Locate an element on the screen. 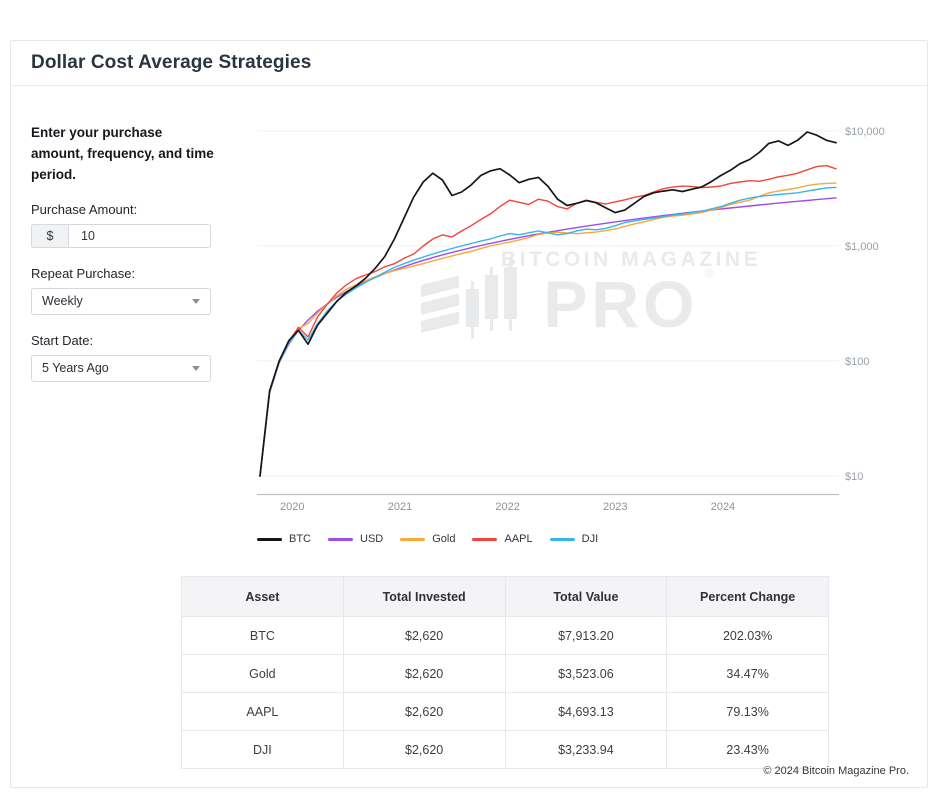 The width and height of the screenshot is (938, 800). table-cell: $4,693.13 is located at coordinates (586, 711).